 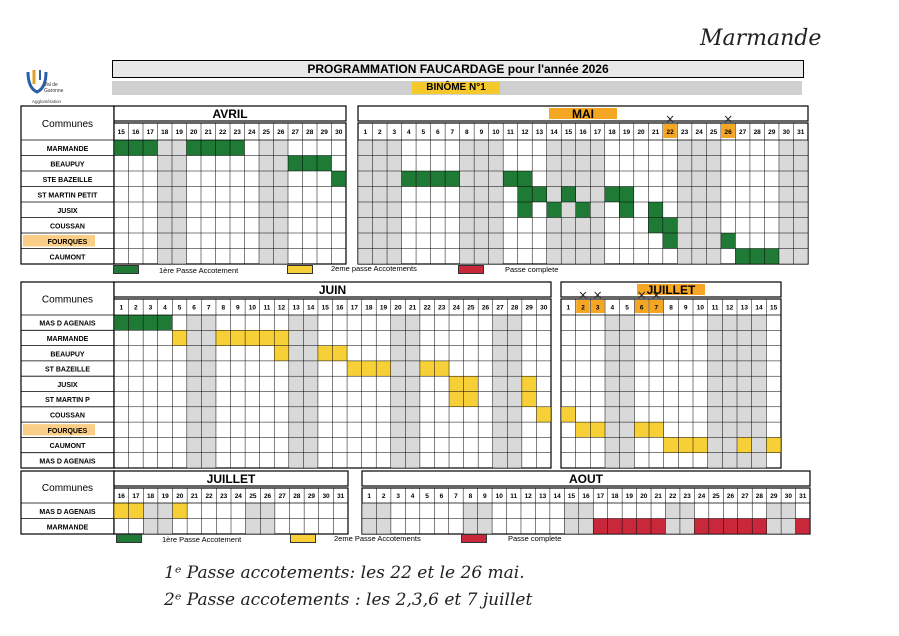 What do you see at coordinates (456, 496) in the screenshot?
I see `s3-day-number: 7` at bounding box center [456, 496].